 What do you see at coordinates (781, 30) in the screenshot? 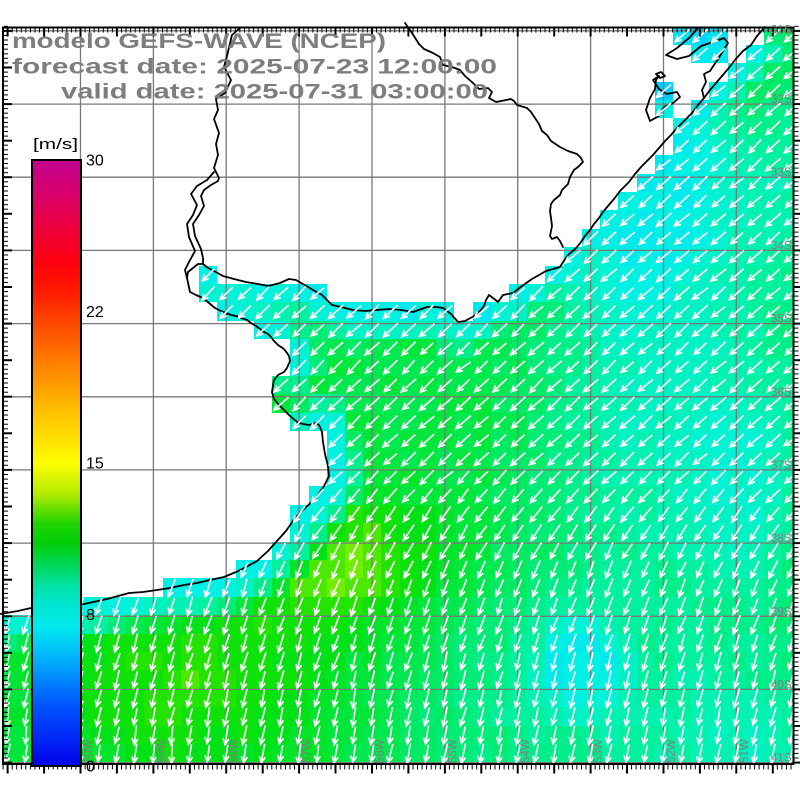
I see `svg-text: 31S` at bounding box center [781, 30].